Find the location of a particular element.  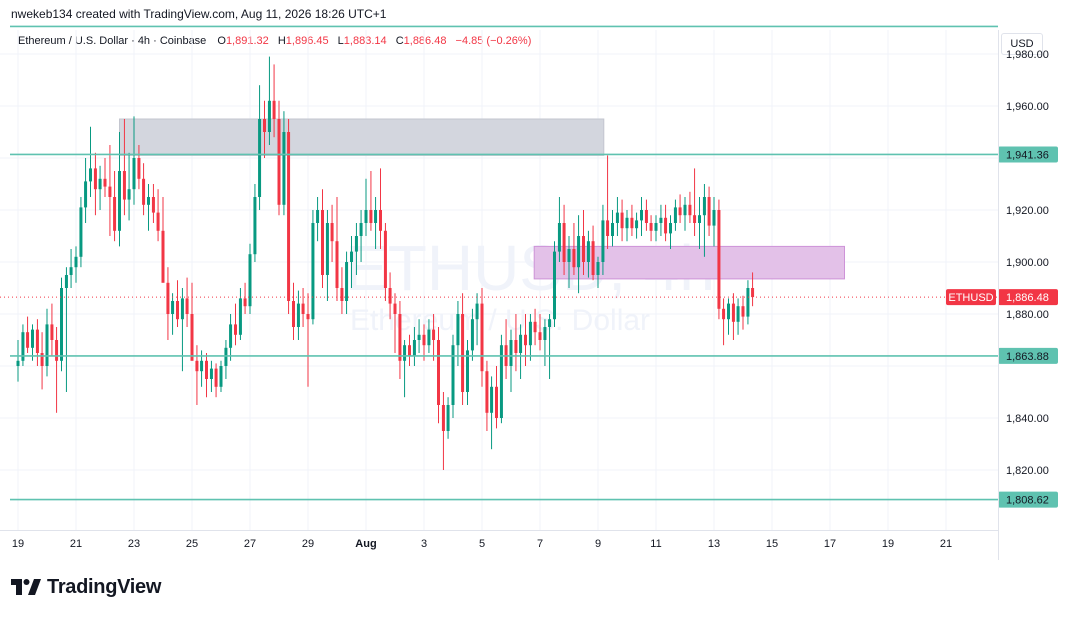

x-tick-label: 9 is located at coordinates (598, 544).